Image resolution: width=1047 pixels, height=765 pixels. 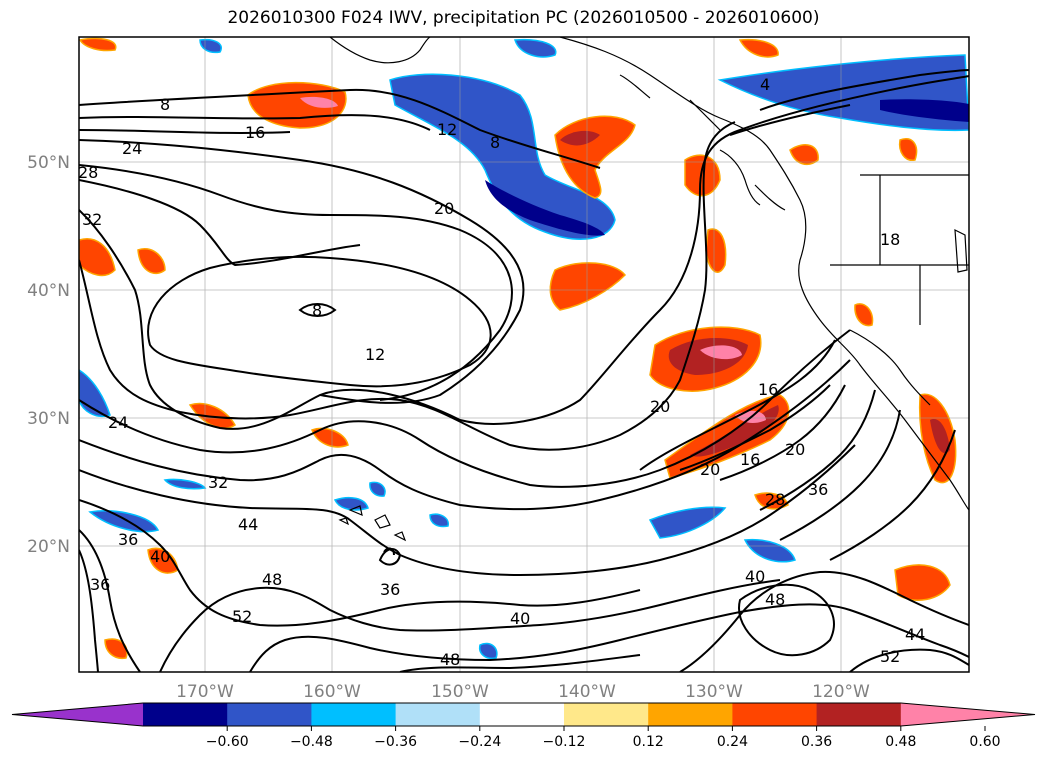 I want to click on colorbar-label: 0.60, so click(x=984, y=742).